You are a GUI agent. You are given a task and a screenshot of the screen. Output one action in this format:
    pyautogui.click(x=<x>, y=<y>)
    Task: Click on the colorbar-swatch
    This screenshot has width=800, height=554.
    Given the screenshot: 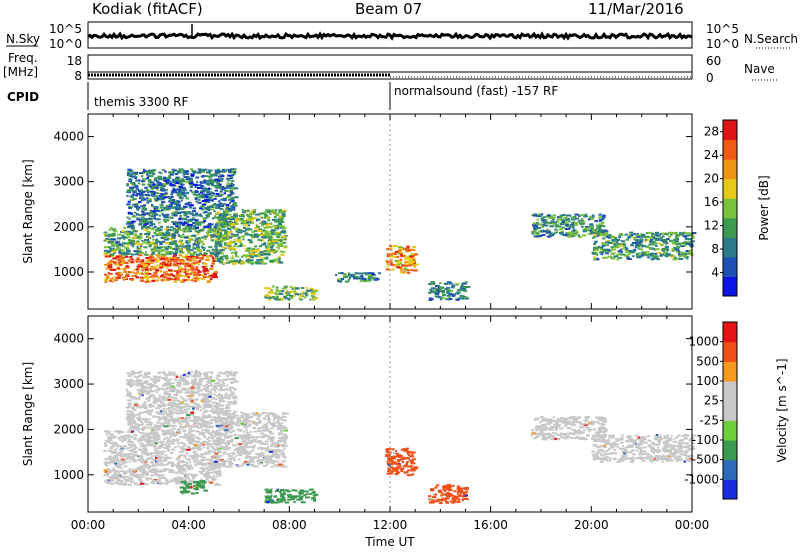 What is the action you would take?
    pyautogui.click(x=730, y=149)
    